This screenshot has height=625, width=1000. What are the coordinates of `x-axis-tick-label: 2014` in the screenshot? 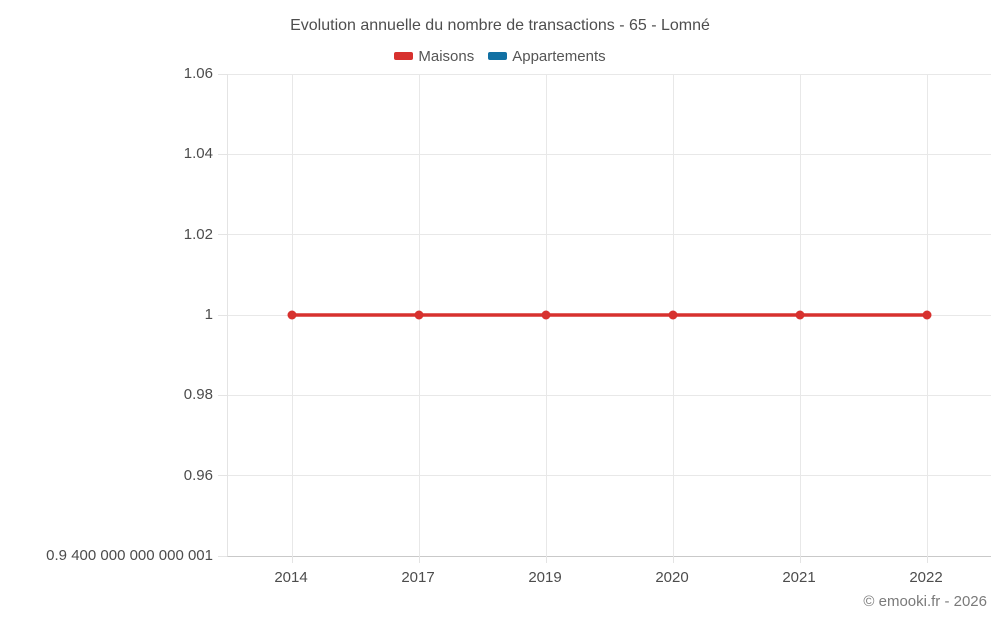 It's located at (291, 577).